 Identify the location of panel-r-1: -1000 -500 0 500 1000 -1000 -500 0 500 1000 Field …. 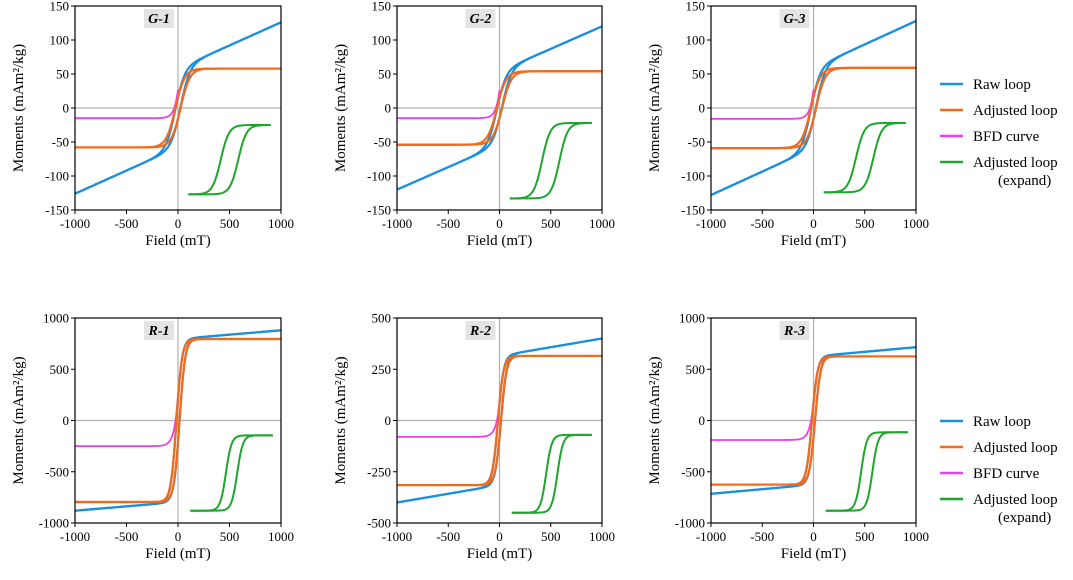
(152, 437).